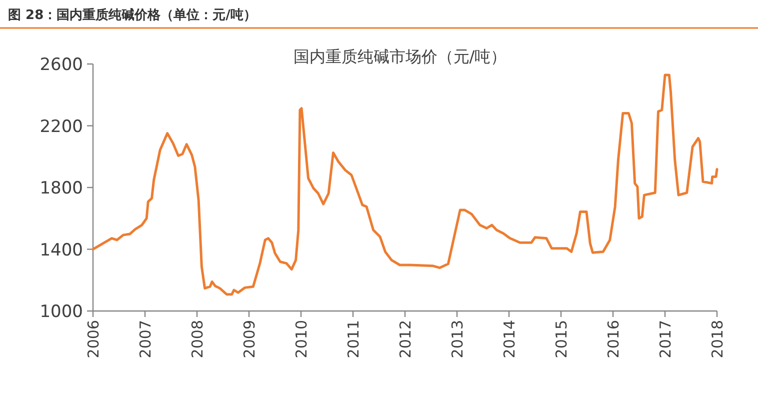  What do you see at coordinates (197, 339) in the screenshot?
I see `x-tick-label: 2008` at bounding box center [197, 339].